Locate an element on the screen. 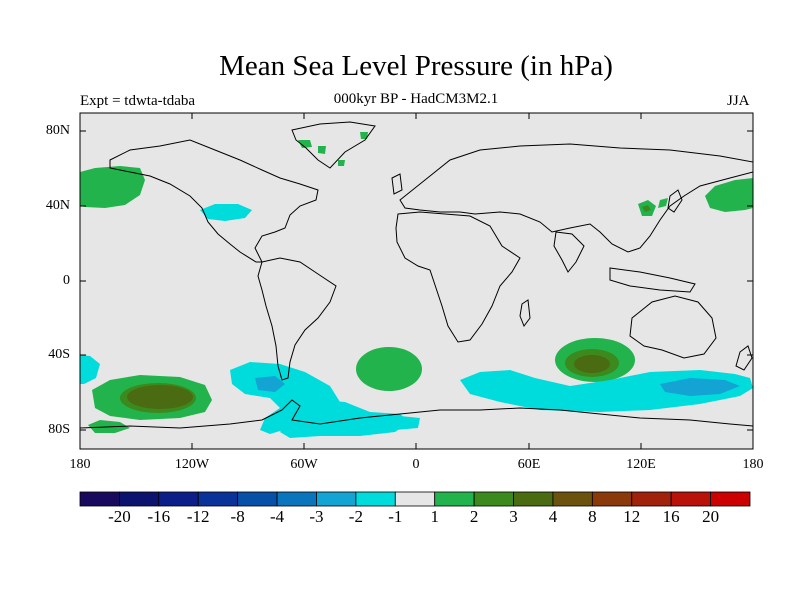 The height and width of the screenshot is (600, 800). lon-label-180e: 180 is located at coordinates (753, 464).